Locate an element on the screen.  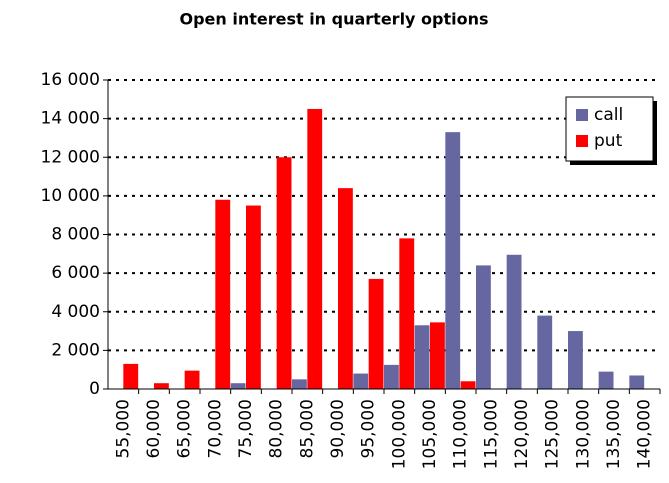
x-tick-label: 125,000 is located at coordinates (553, 434).